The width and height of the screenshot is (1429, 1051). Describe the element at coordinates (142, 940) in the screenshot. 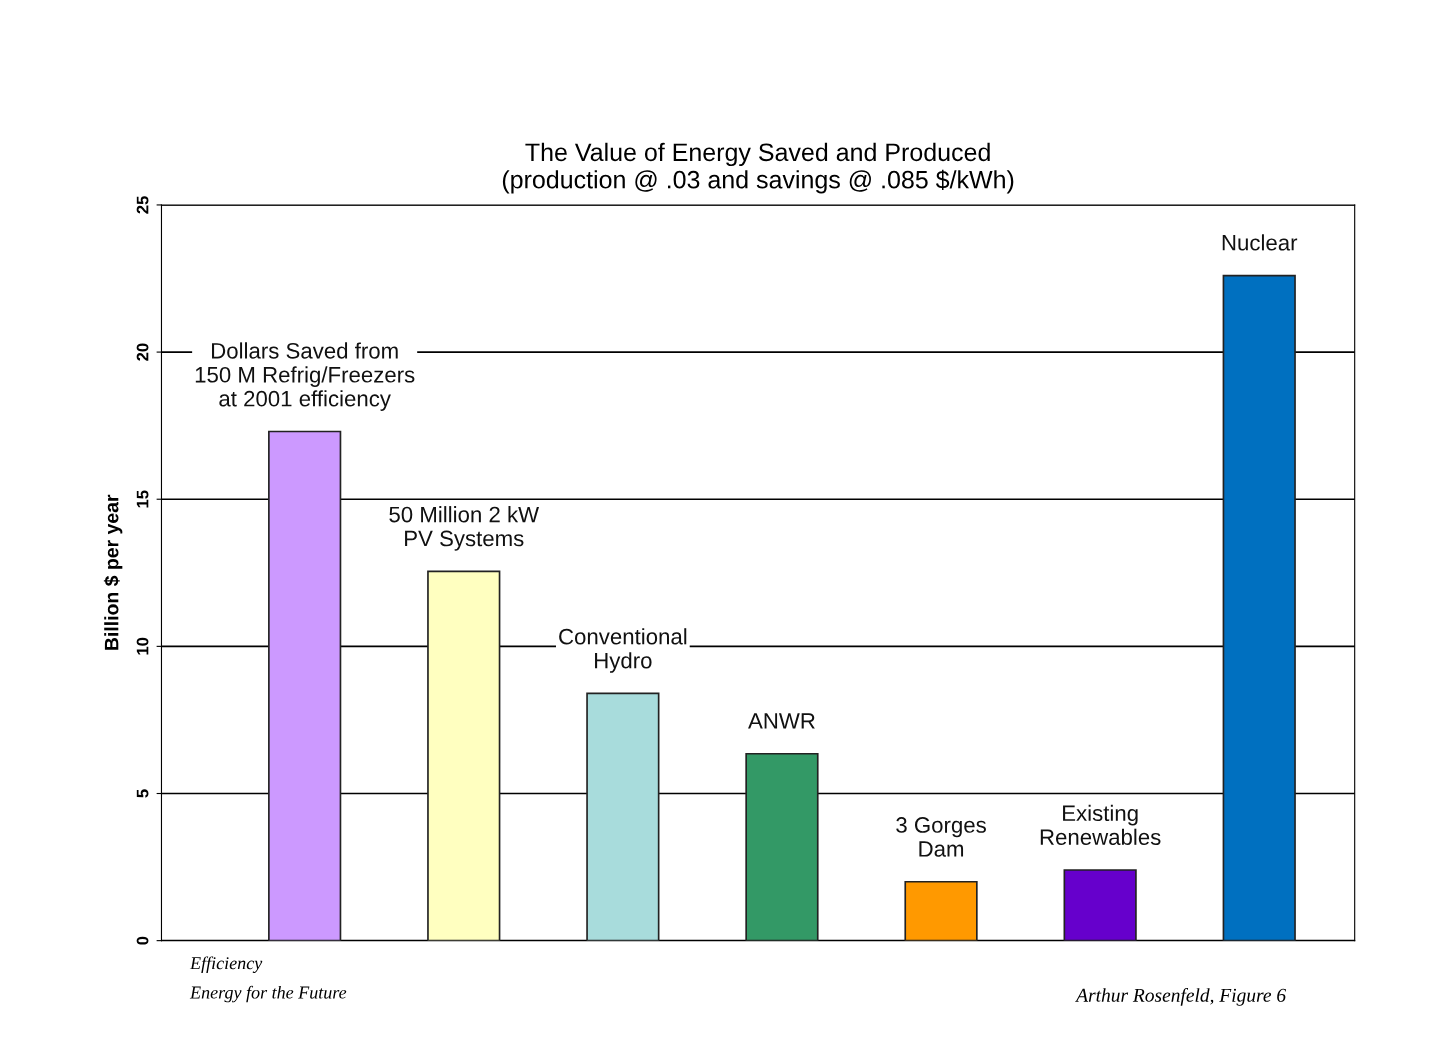

I see `y-tick-label: 0` at that location.